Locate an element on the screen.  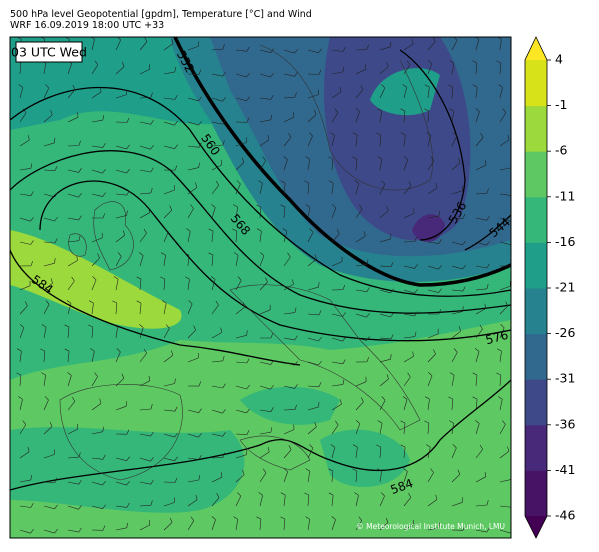
colorbar-tick-label: -26 is located at coordinates (565, 332).